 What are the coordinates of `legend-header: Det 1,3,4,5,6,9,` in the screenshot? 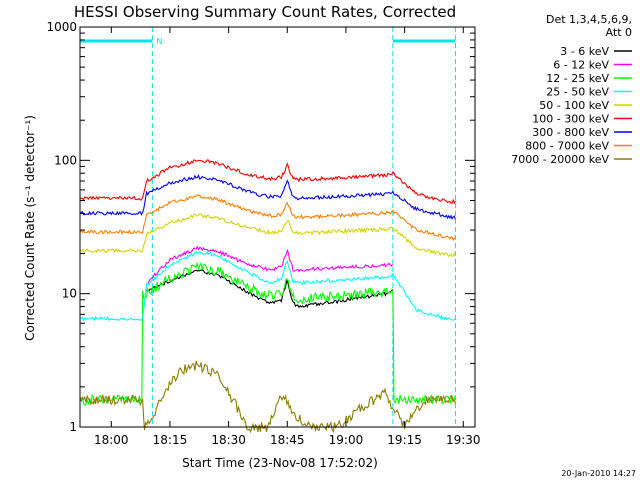 It's located at (589, 19).